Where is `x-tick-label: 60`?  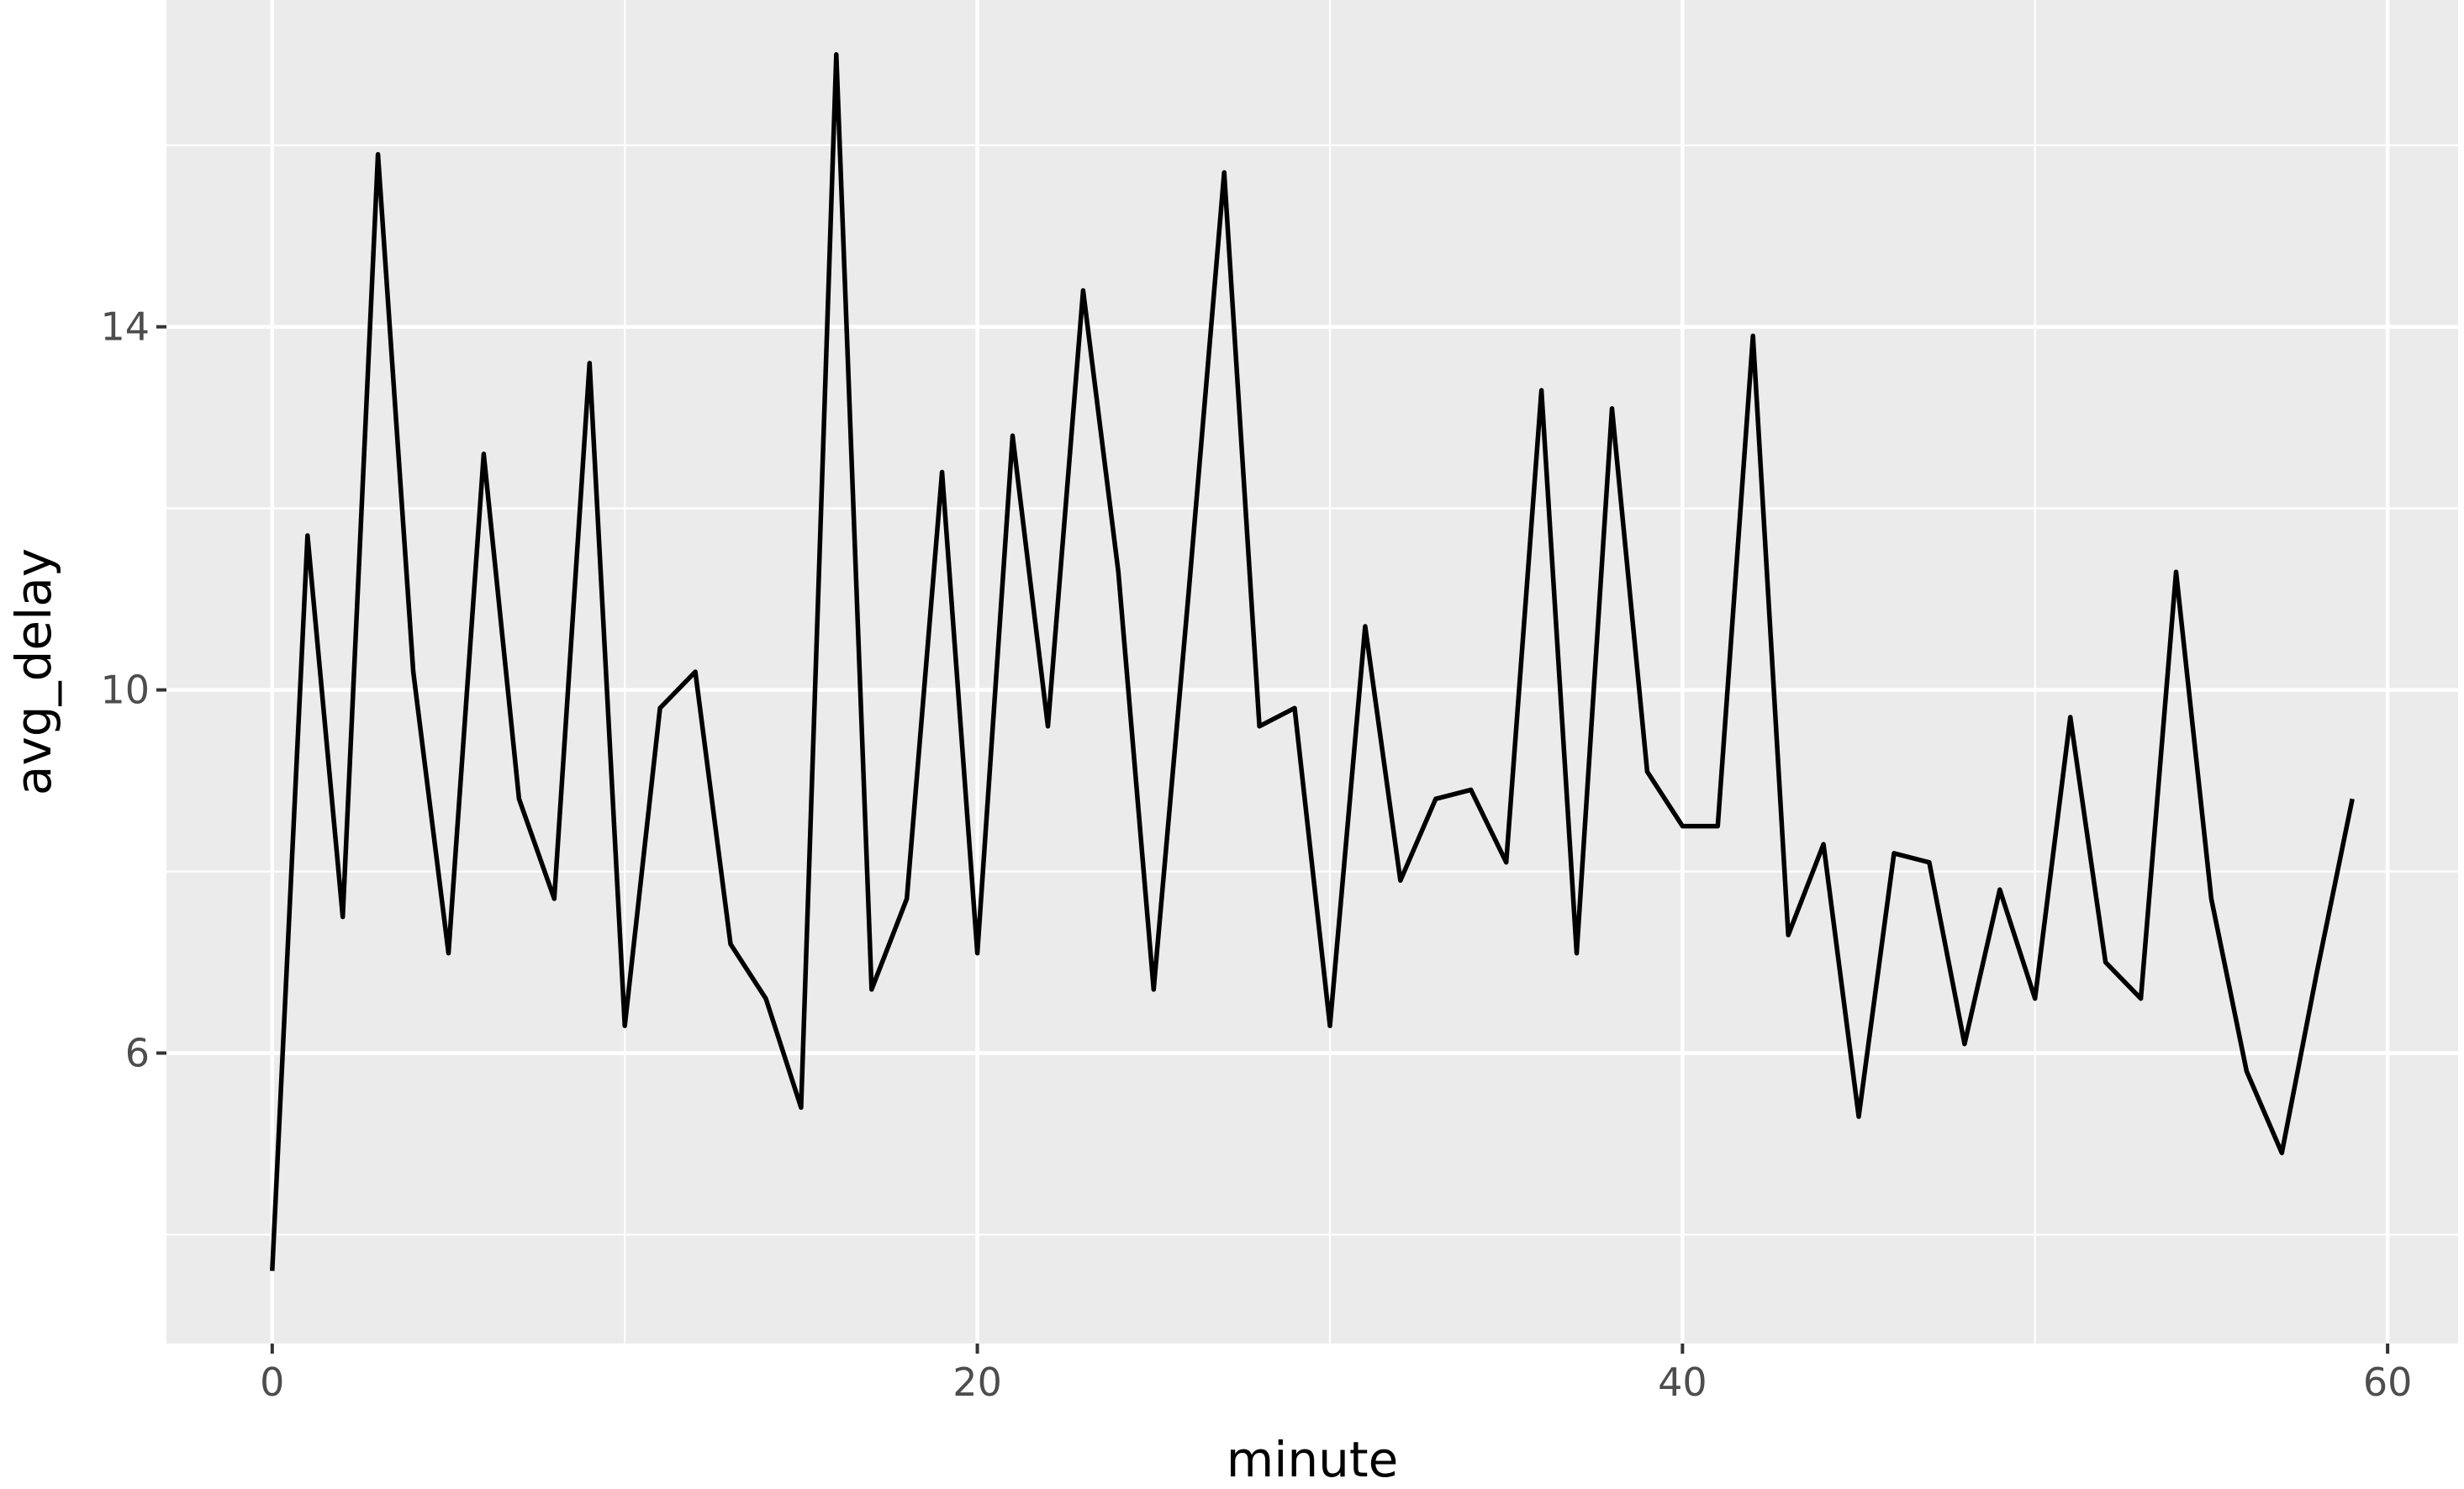 x-tick-label: 60 is located at coordinates (2388, 1382).